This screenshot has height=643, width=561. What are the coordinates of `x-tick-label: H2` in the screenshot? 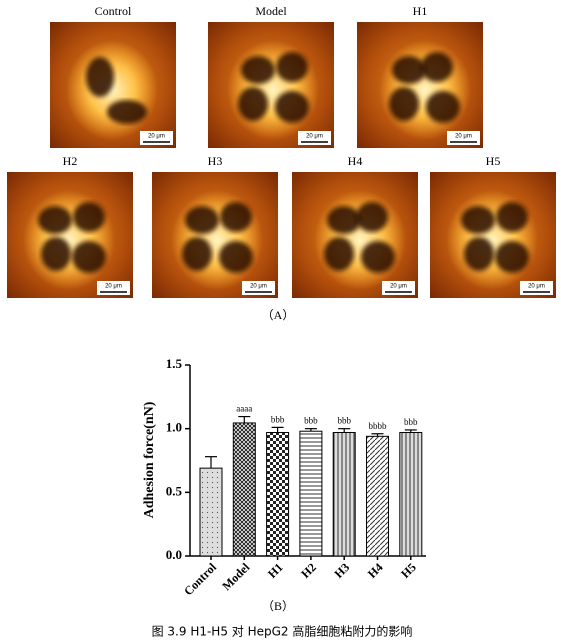 It's located at (308, 570).